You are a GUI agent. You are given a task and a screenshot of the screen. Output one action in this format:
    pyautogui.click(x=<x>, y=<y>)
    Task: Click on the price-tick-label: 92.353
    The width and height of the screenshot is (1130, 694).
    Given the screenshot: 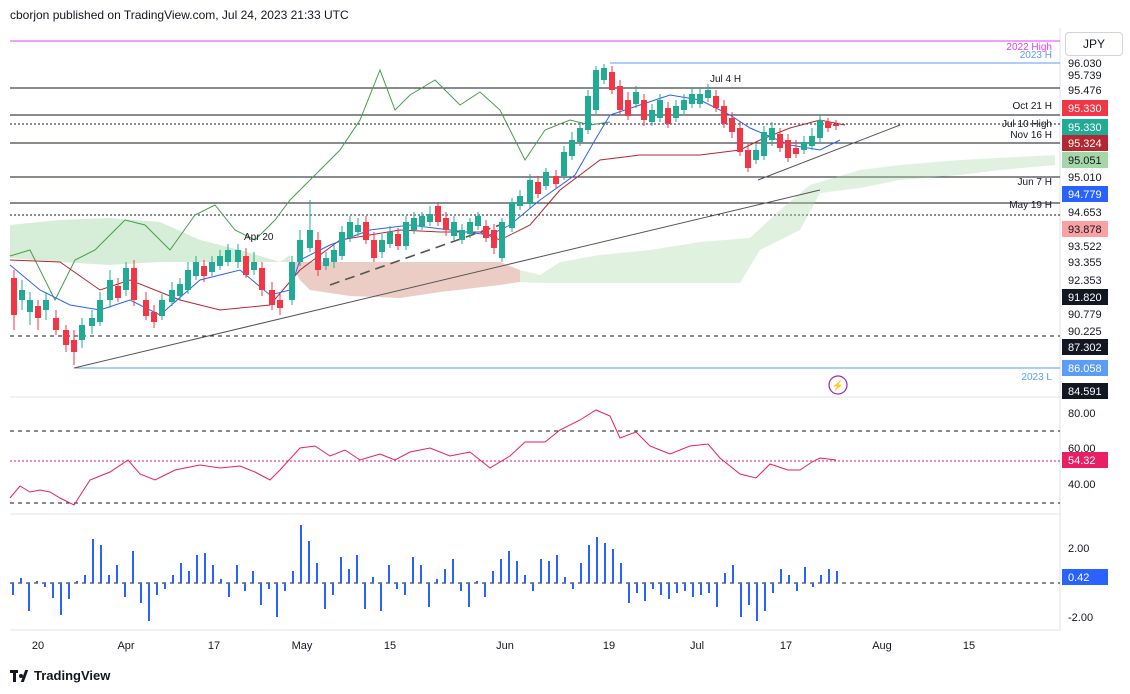 What is the action you would take?
    pyautogui.click(x=1085, y=281)
    